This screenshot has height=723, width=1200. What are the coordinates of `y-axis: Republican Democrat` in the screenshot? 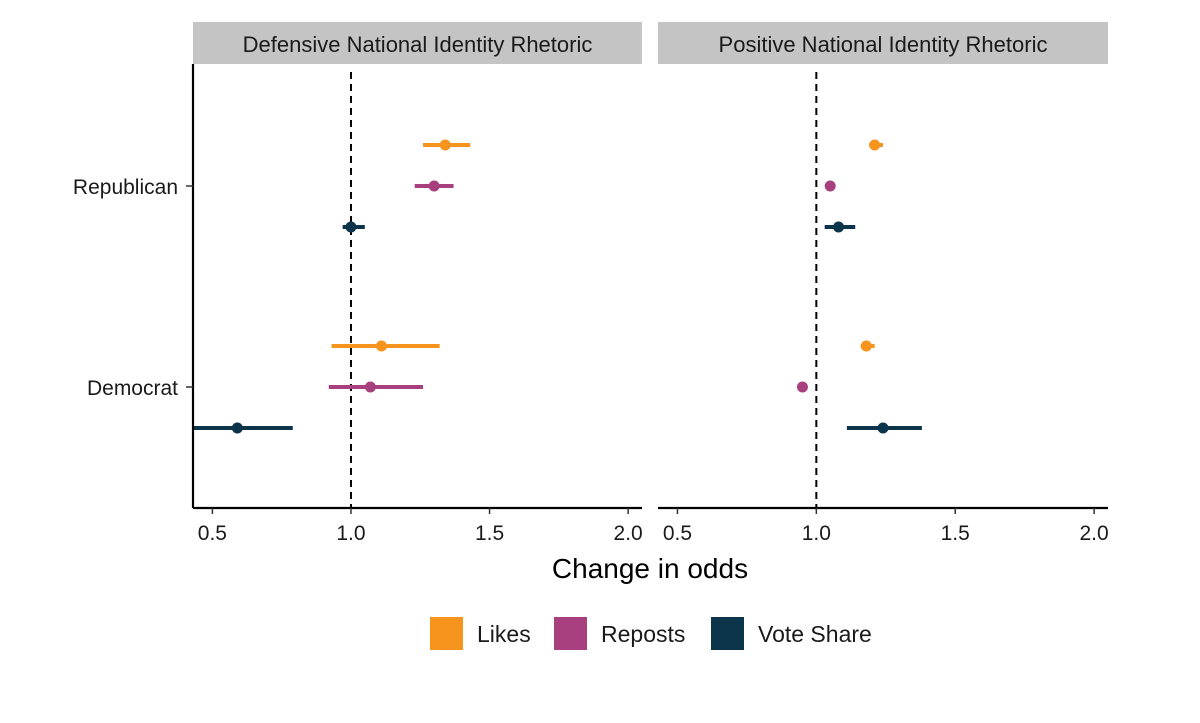 It's located at (134, 286).